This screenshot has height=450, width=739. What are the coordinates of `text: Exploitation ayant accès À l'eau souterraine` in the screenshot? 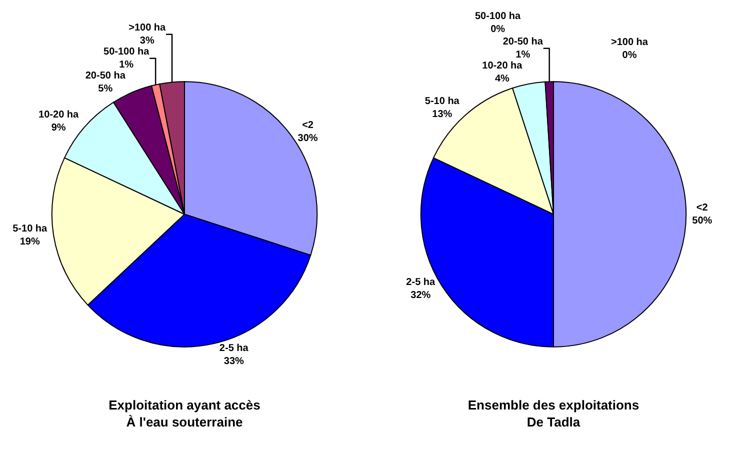 It's located at (184, 414).